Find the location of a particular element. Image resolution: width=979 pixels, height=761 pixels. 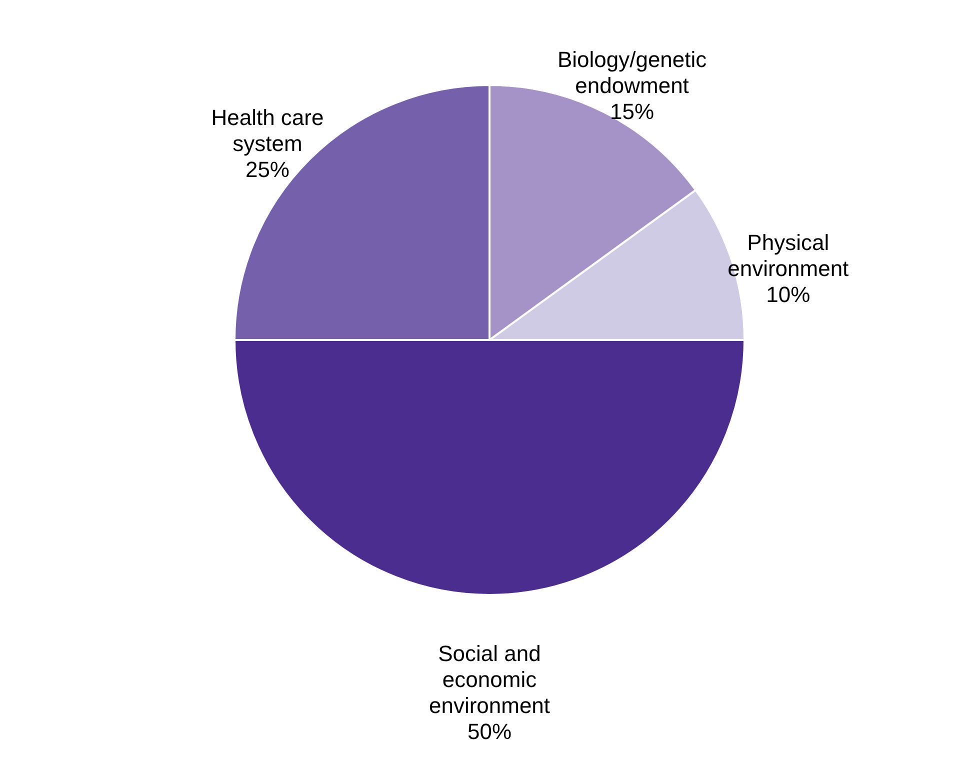

data-label: 50% is located at coordinates (489, 731).